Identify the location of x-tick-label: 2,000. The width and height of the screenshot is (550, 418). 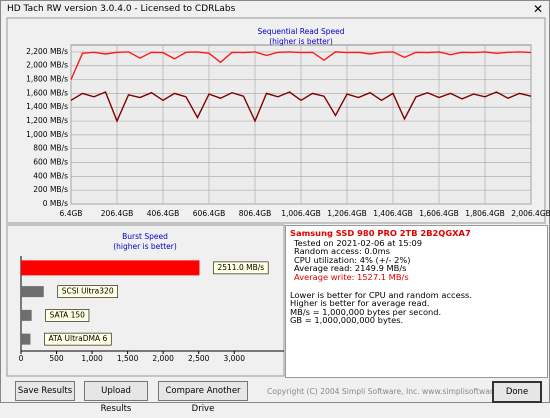
(163, 358).